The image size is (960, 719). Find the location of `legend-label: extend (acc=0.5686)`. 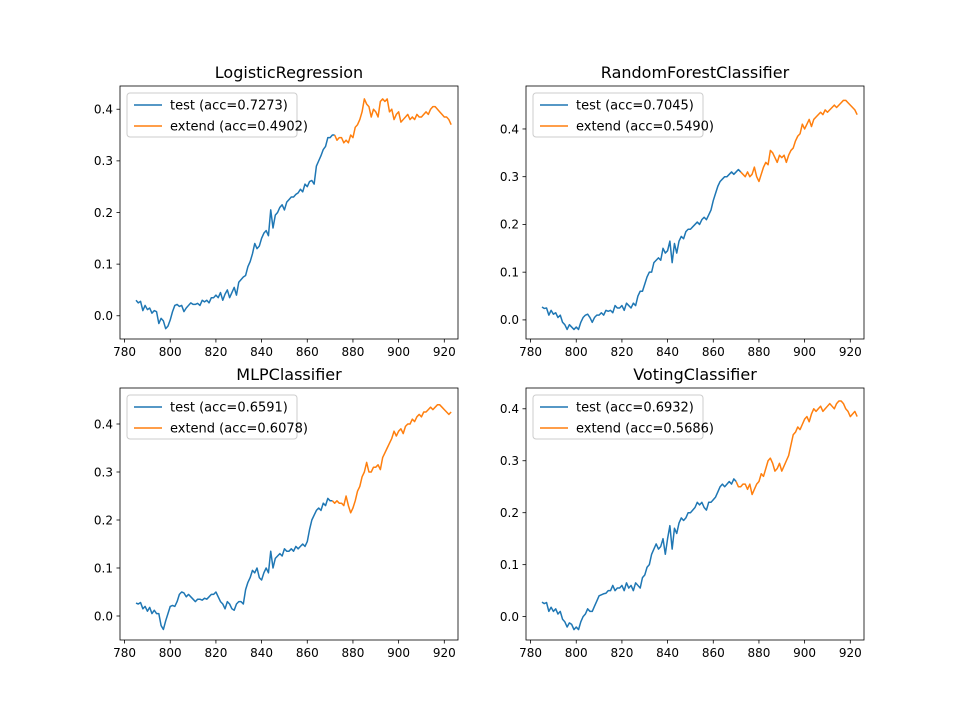

legend-label: extend (acc=0.5686) is located at coordinates (645, 429).